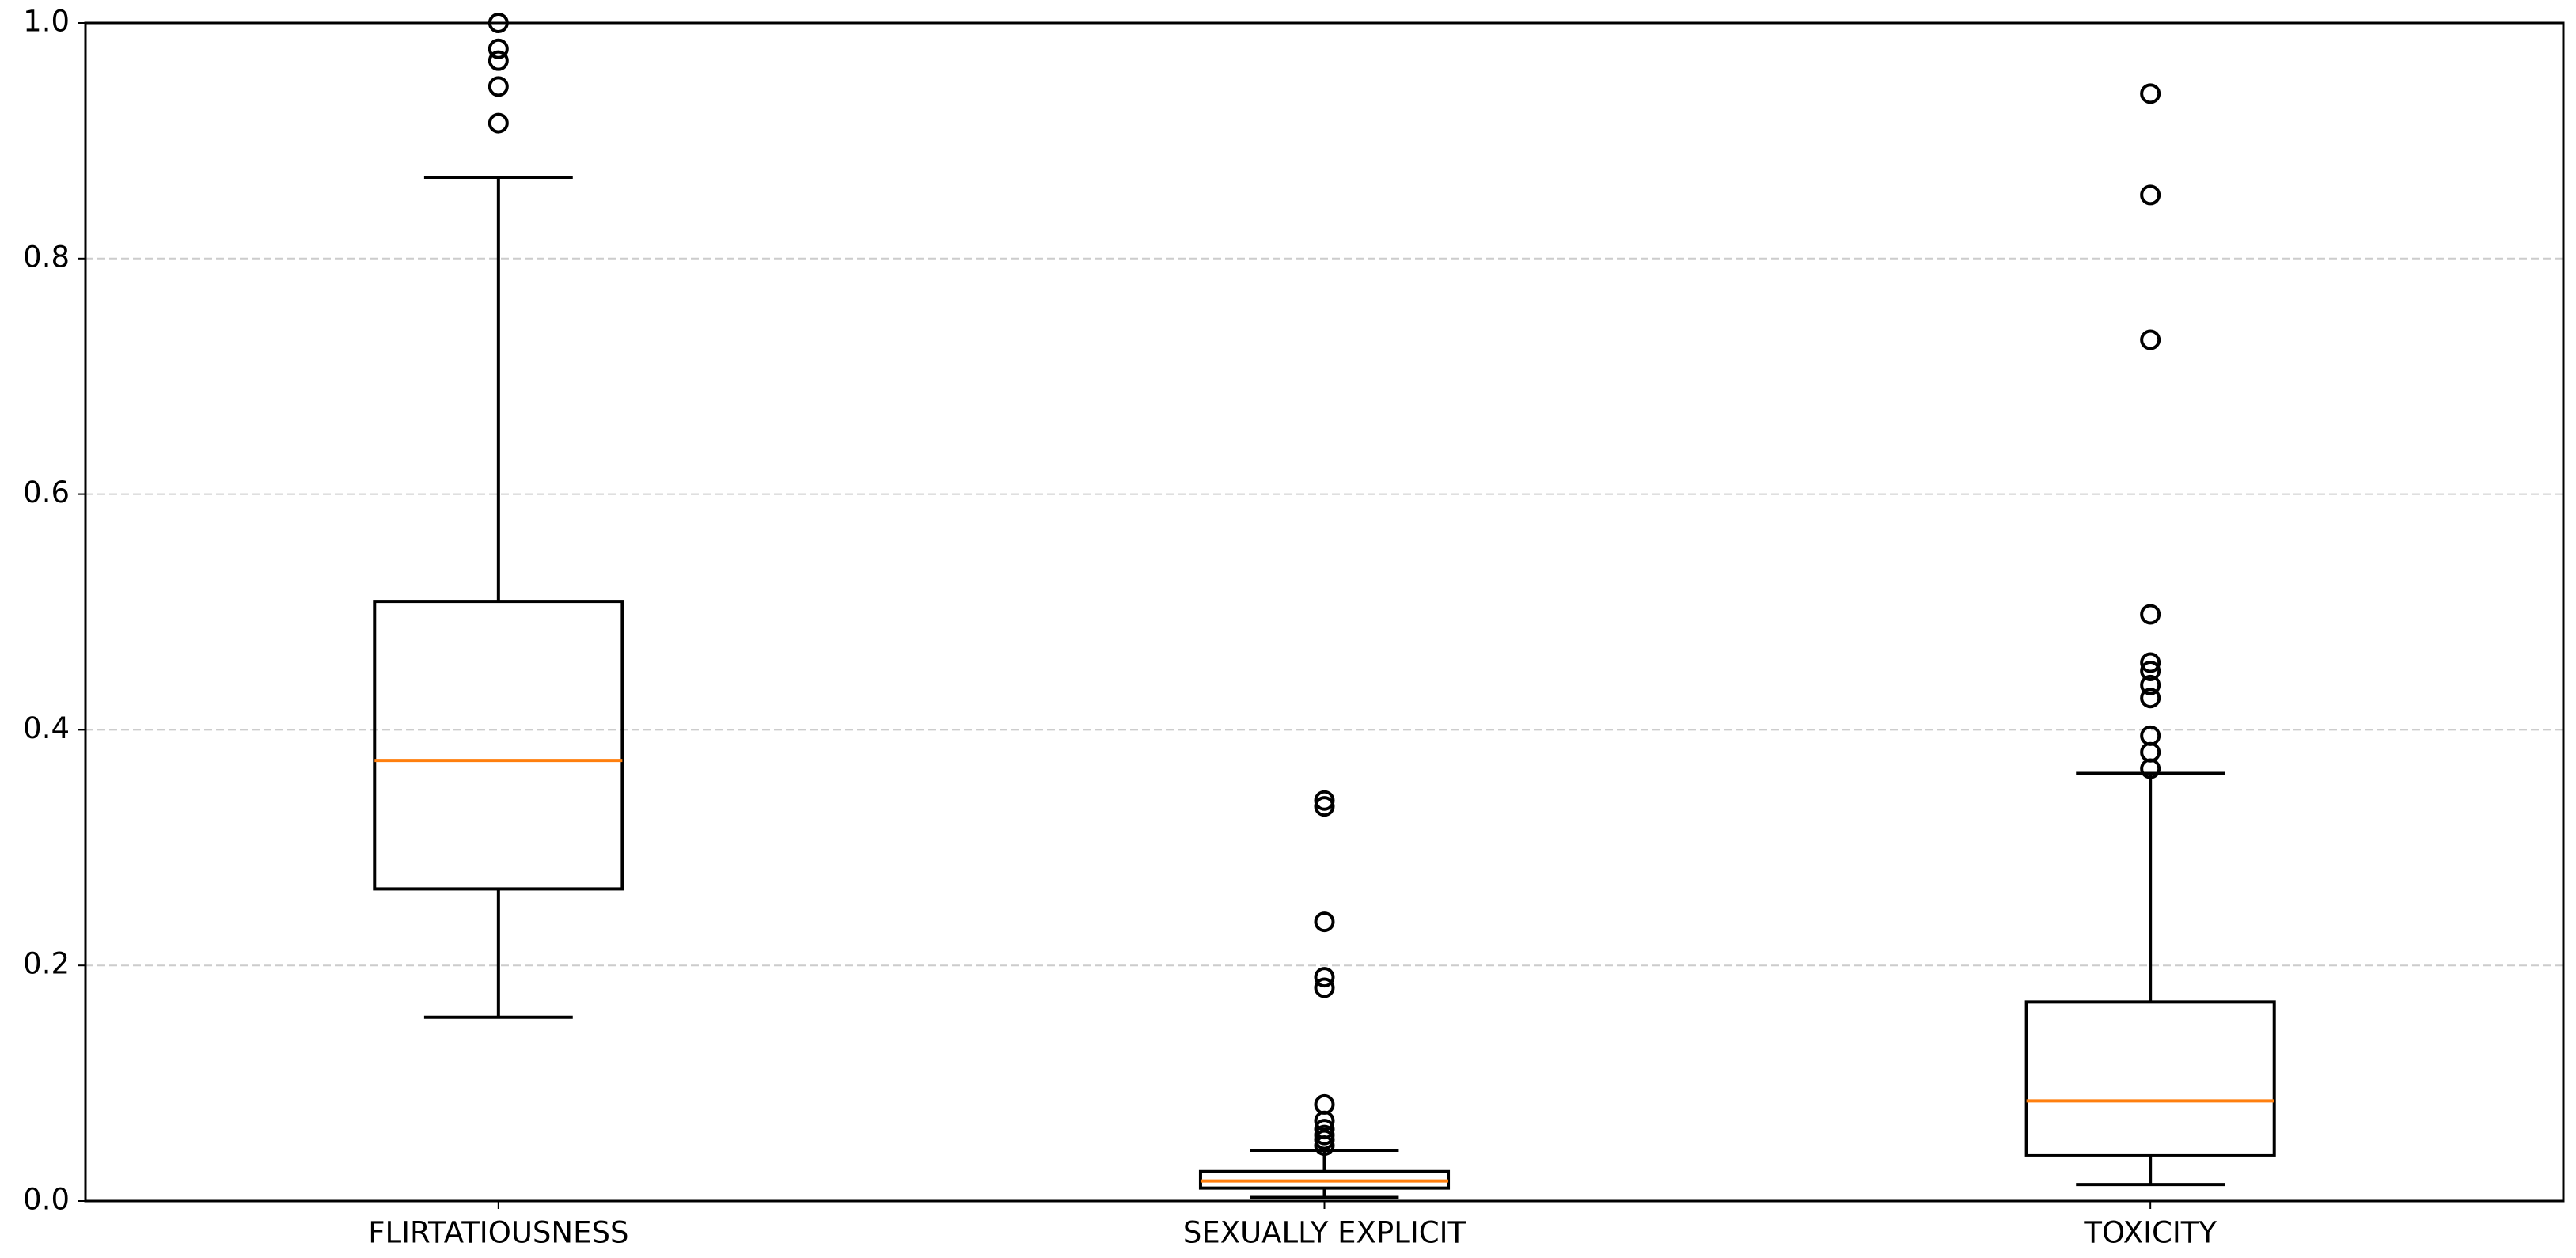 The image size is (2576, 1258). Describe the element at coordinates (46, 964) in the screenshot. I see `y-tick-label: 0.2` at that location.